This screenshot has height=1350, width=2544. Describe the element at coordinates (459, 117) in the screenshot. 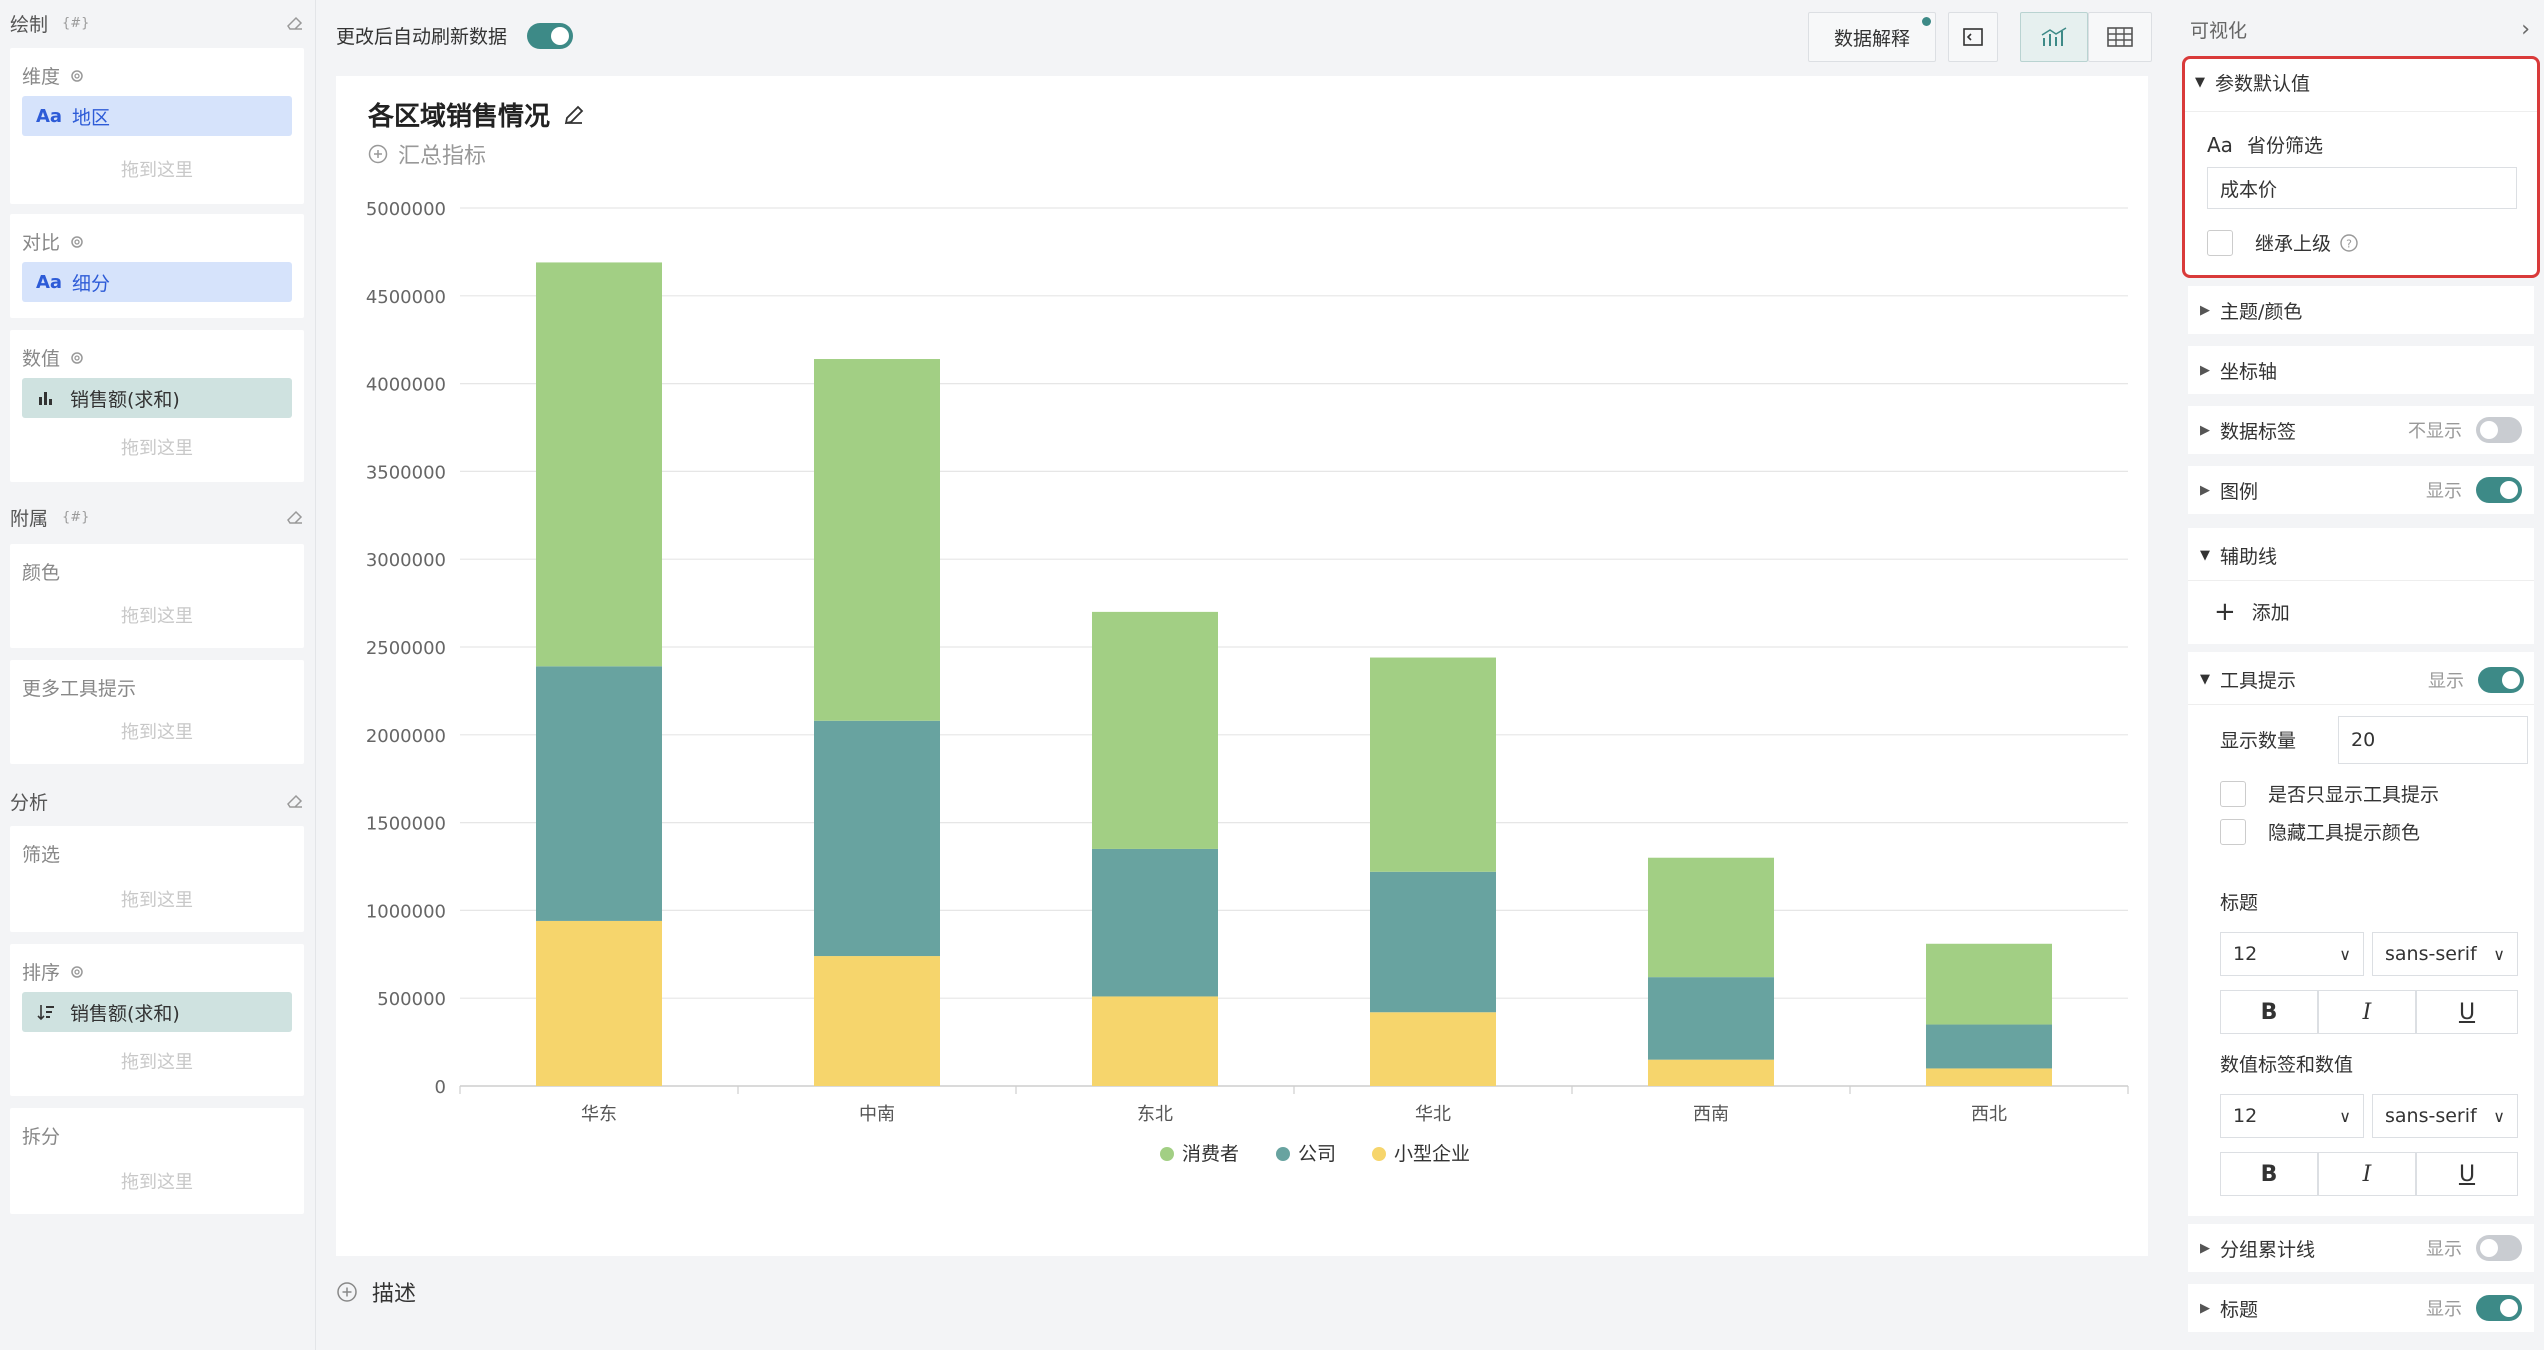

I see `chart-title-text: 各区域销售情况` at that location.